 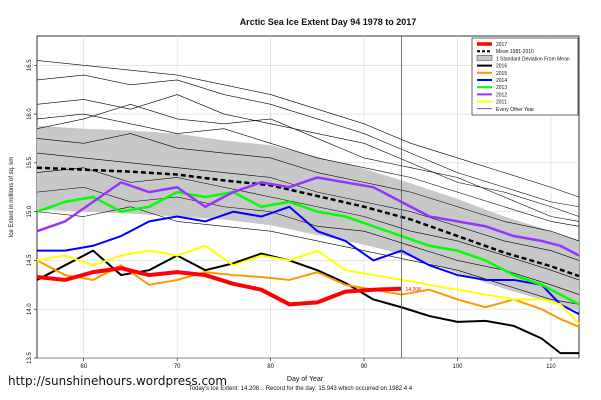 What do you see at coordinates (364, 367) in the screenshot?
I see `x-tick-label: 90` at bounding box center [364, 367].